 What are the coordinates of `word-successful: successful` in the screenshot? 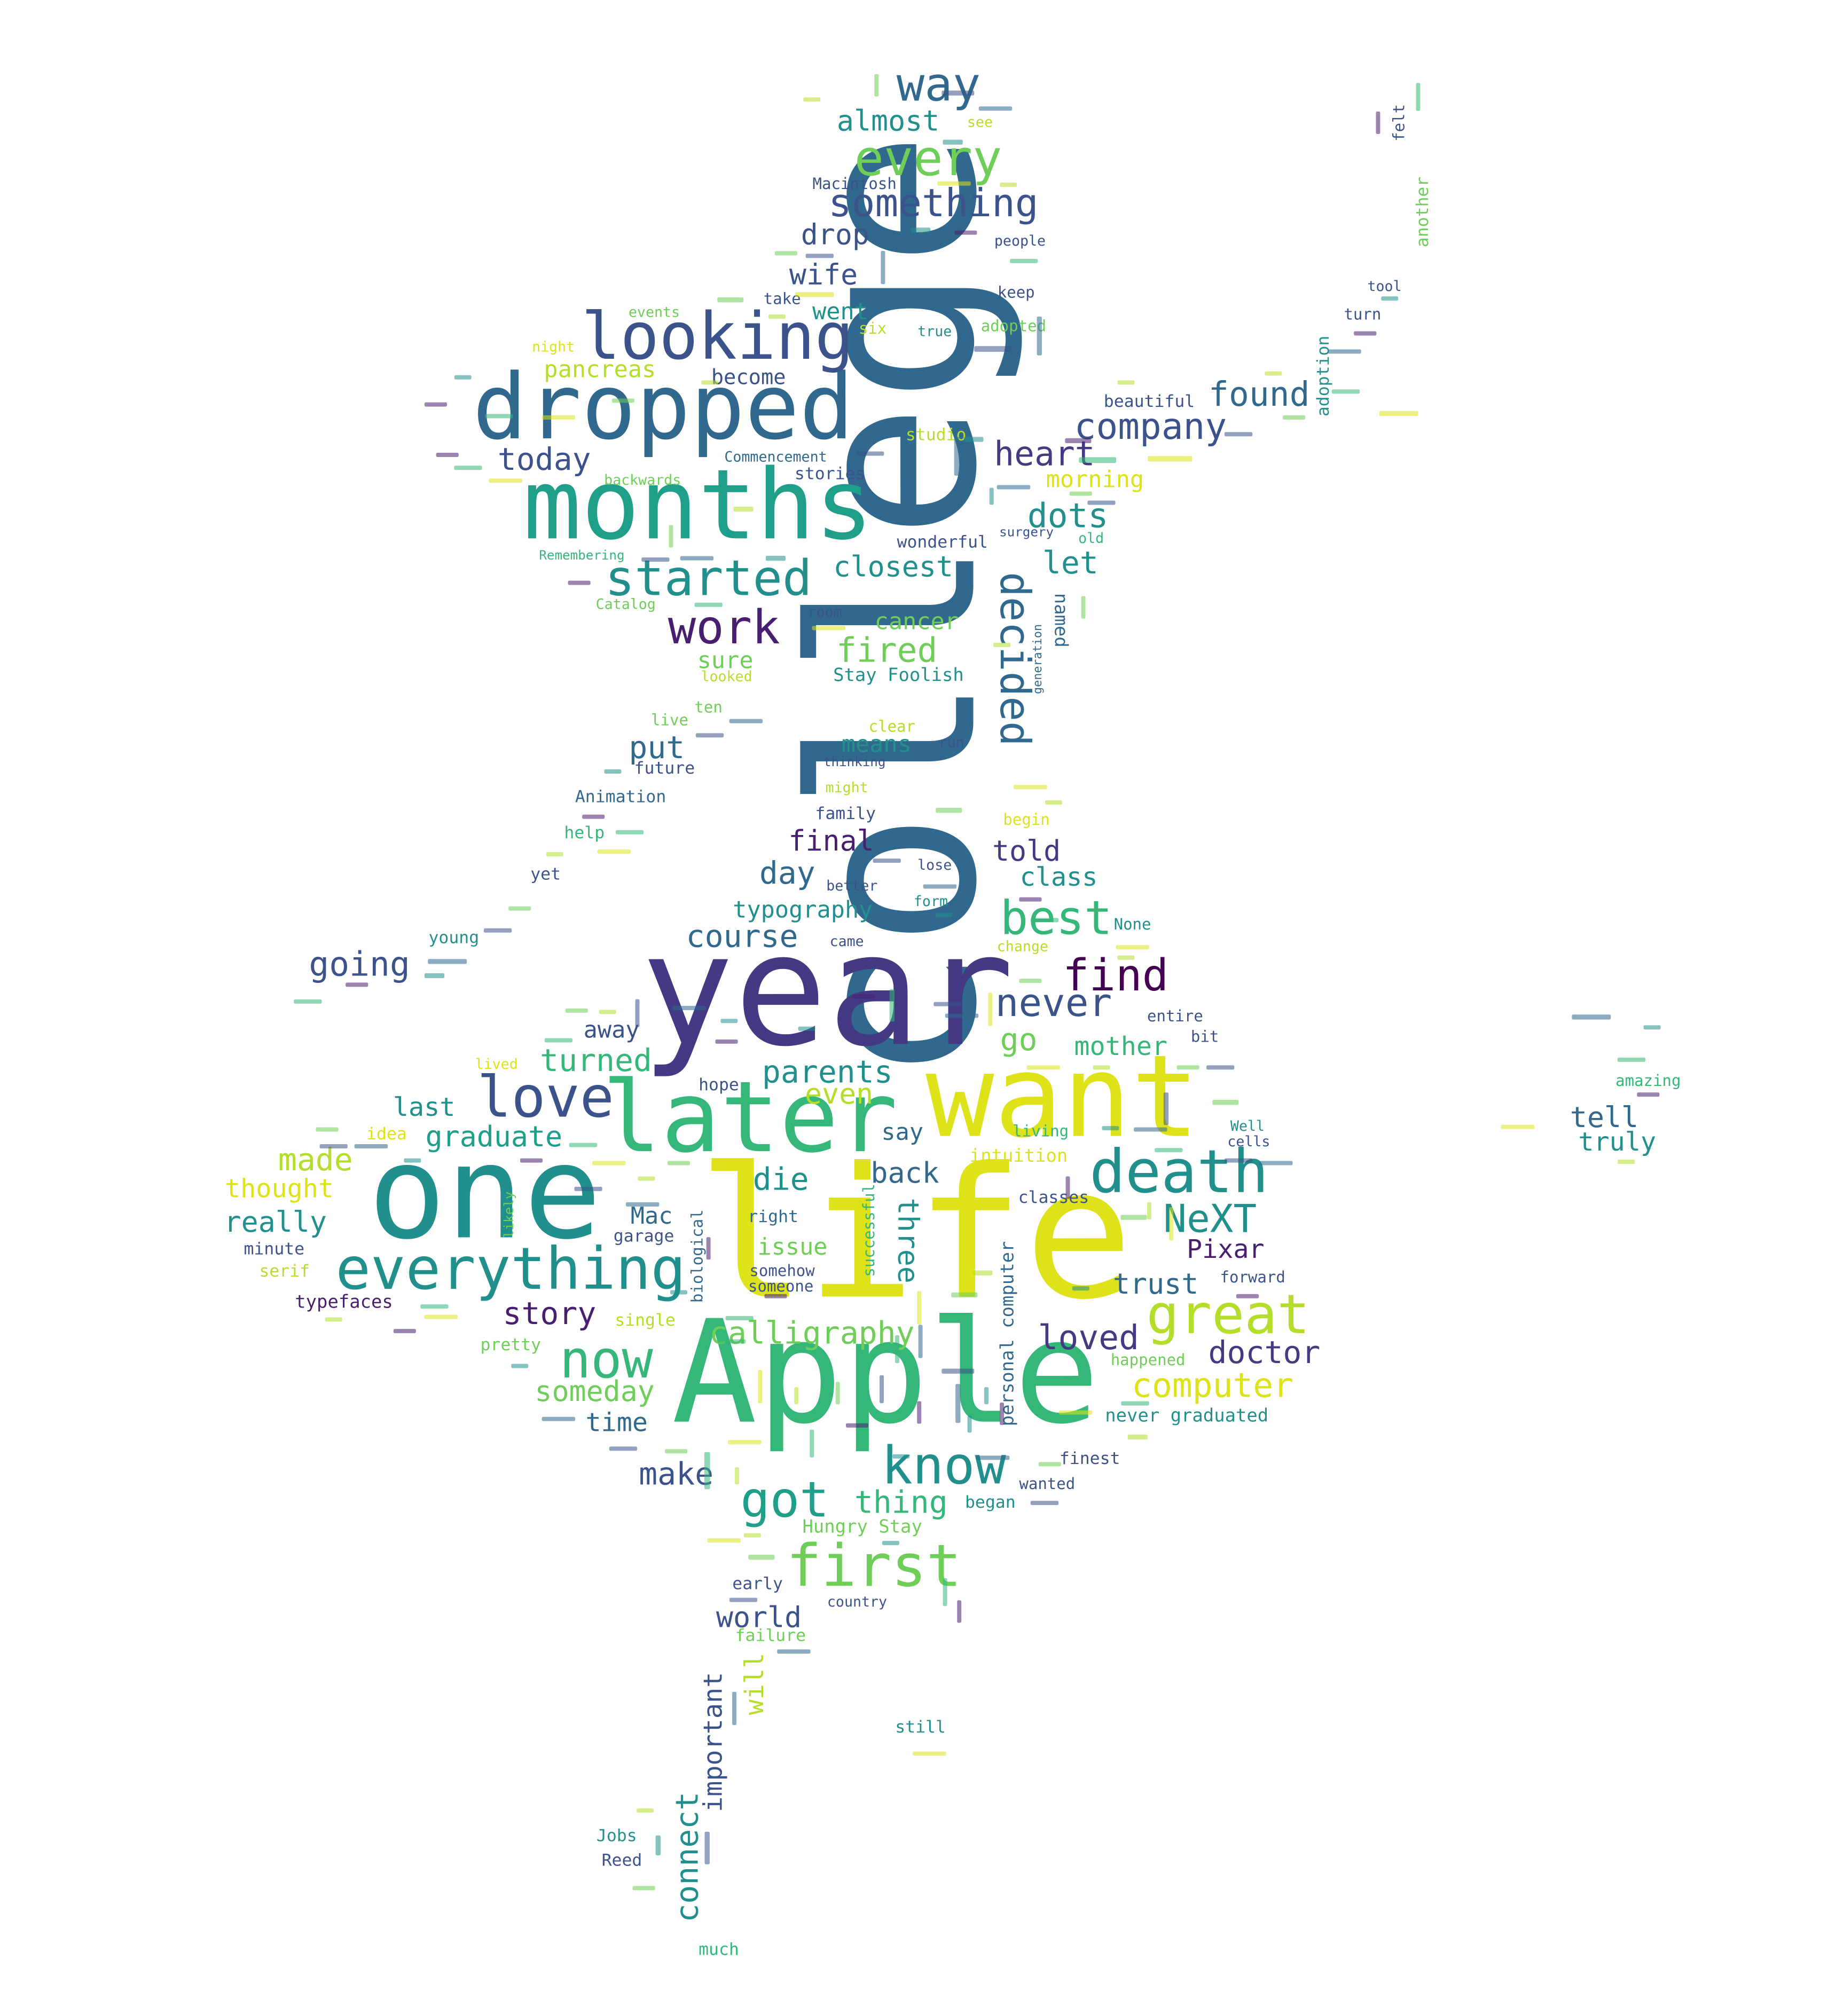 It's located at (869, 1230).